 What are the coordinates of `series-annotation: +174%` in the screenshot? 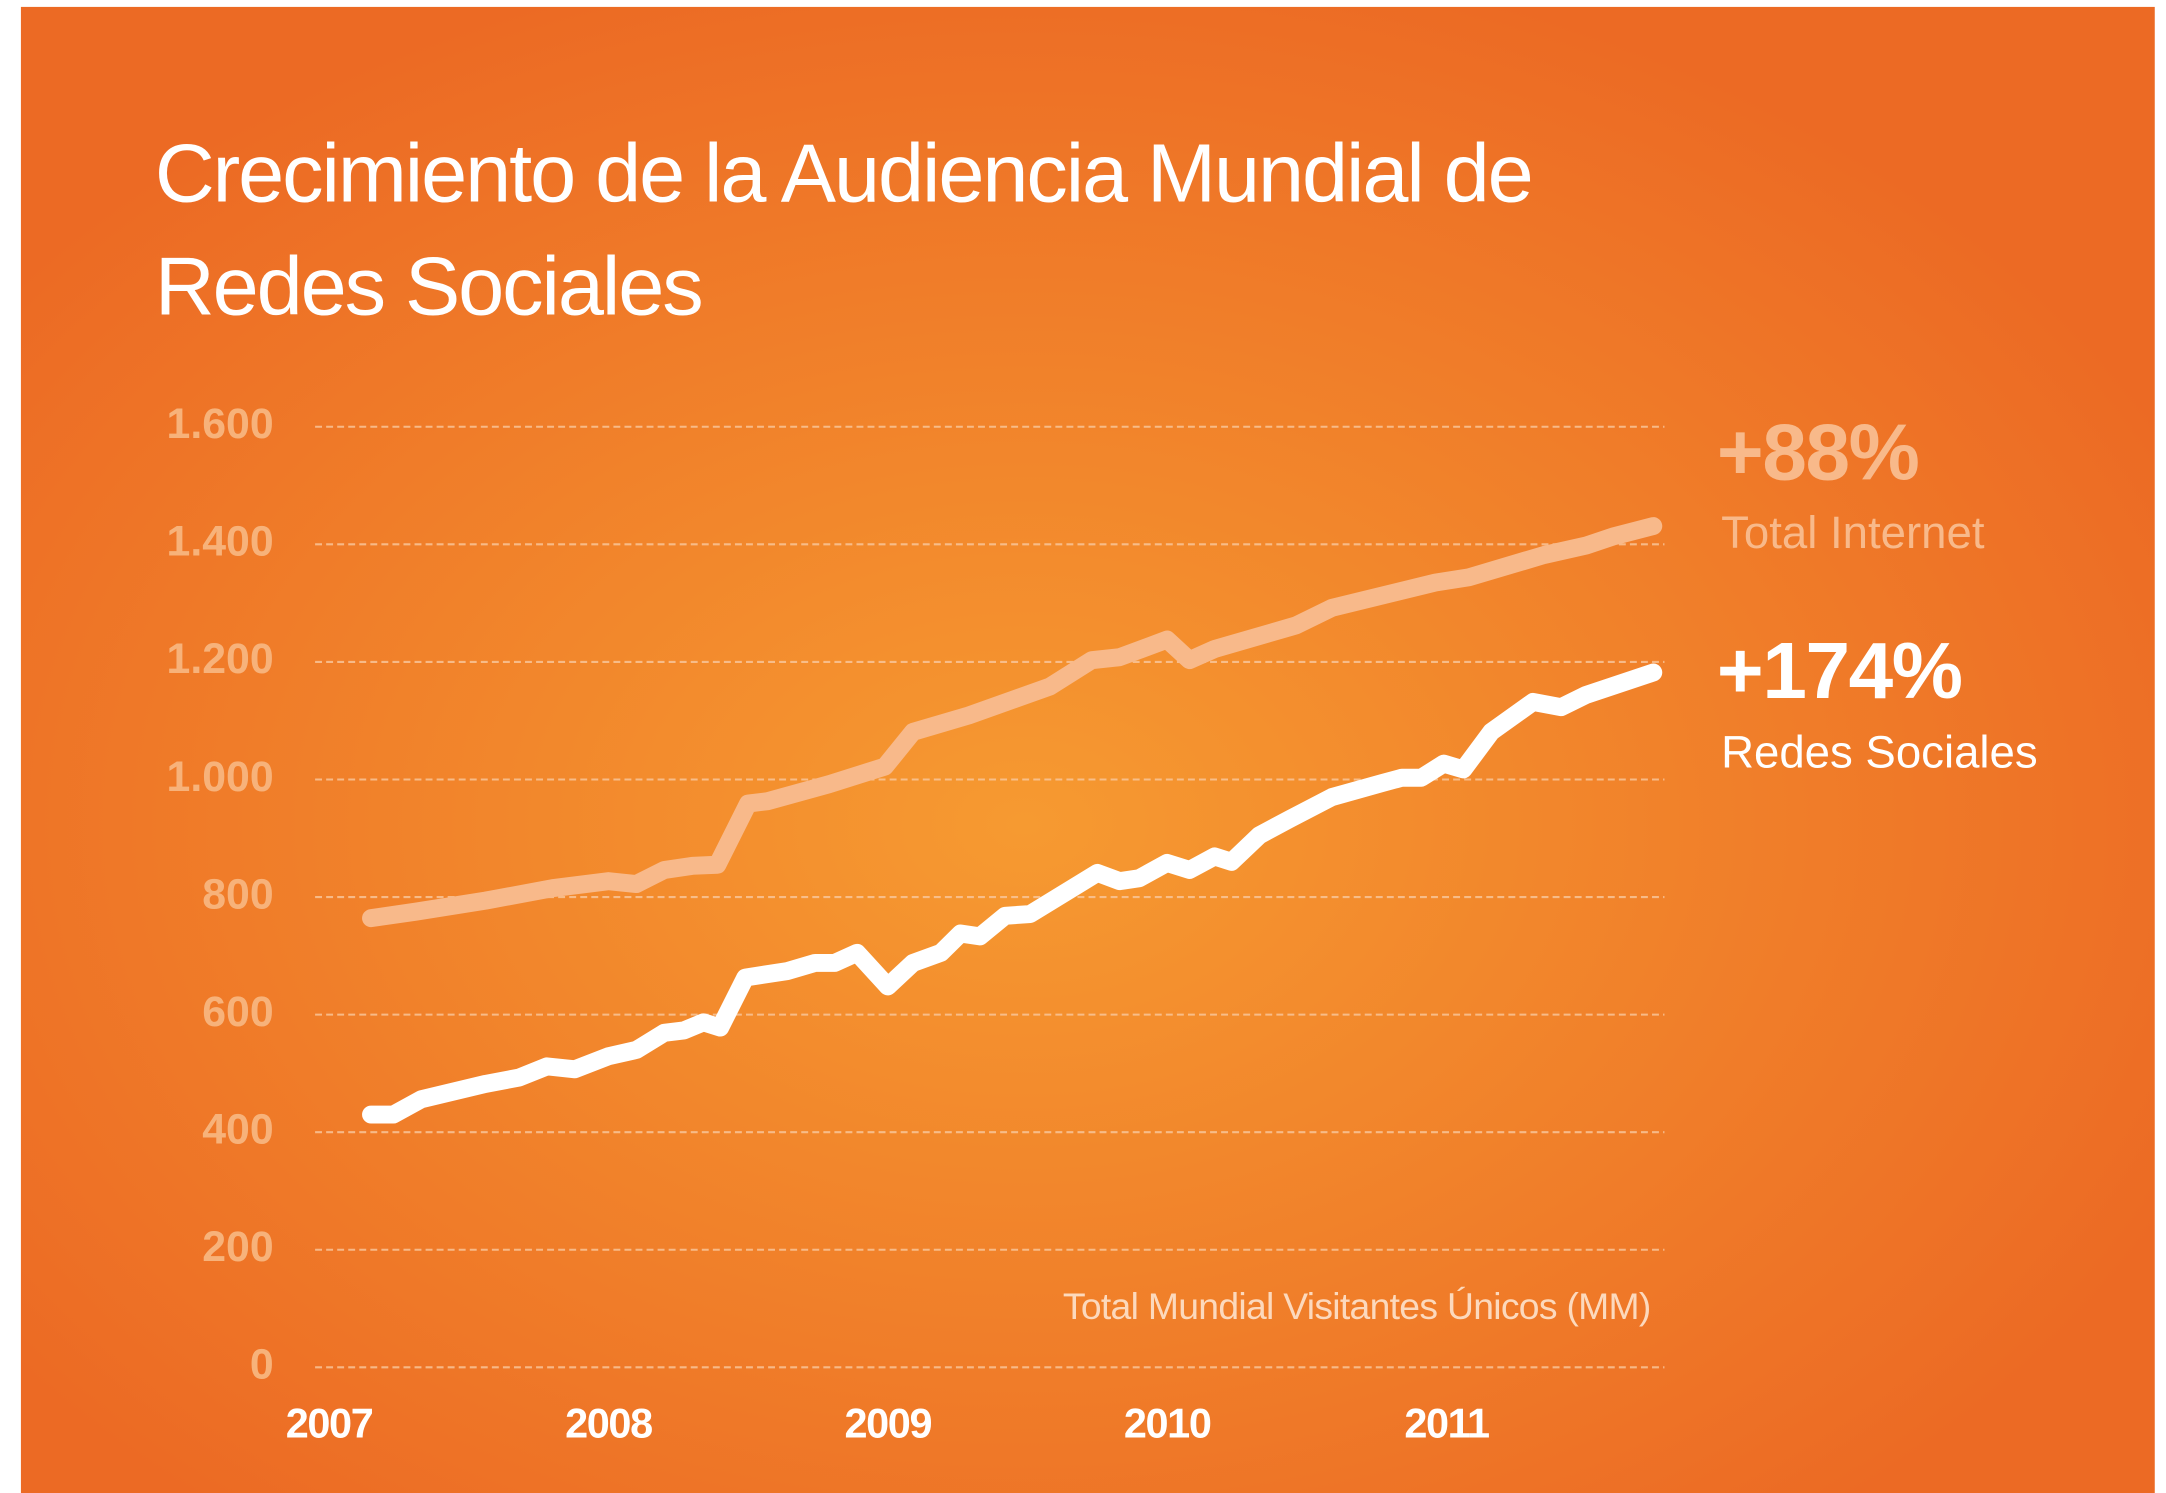 It's located at (1839, 670).